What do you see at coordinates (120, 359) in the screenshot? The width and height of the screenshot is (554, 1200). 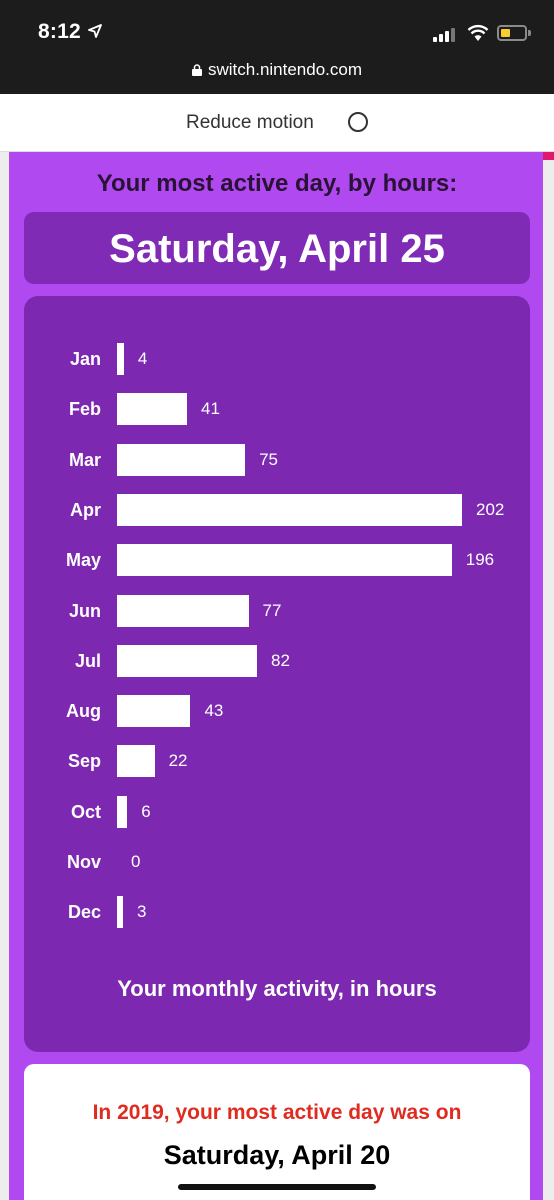 I see `bar-jan` at bounding box center [120, 359].